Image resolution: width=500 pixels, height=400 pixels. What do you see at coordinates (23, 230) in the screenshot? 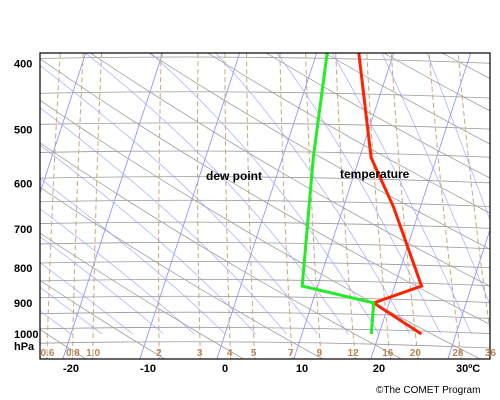
I see `pressure-tick-label: 700` at bounding box center [23, 230].